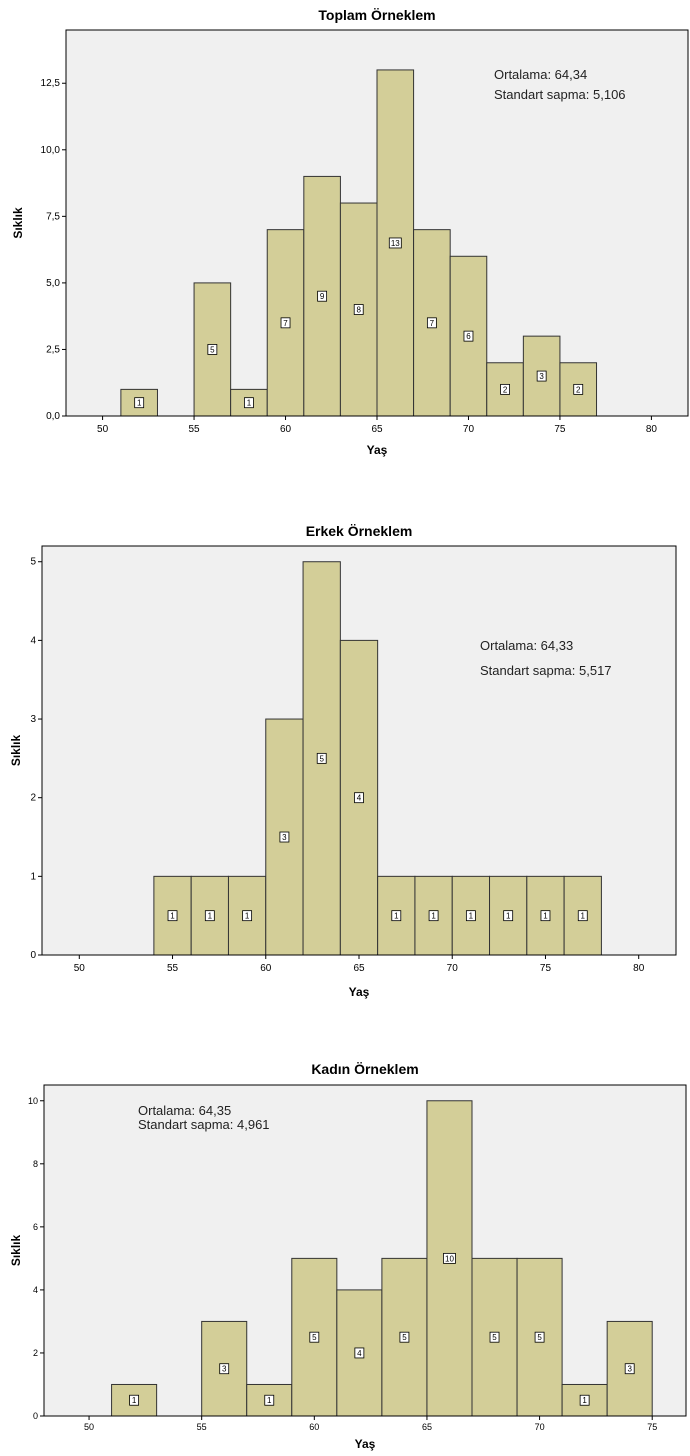 The width and height of the screenshot is (690, 1456). What do you see at coordinates (33, 562) in the screenshot?
I see `y-tick-label: 5` at bounding box center [33, 562].